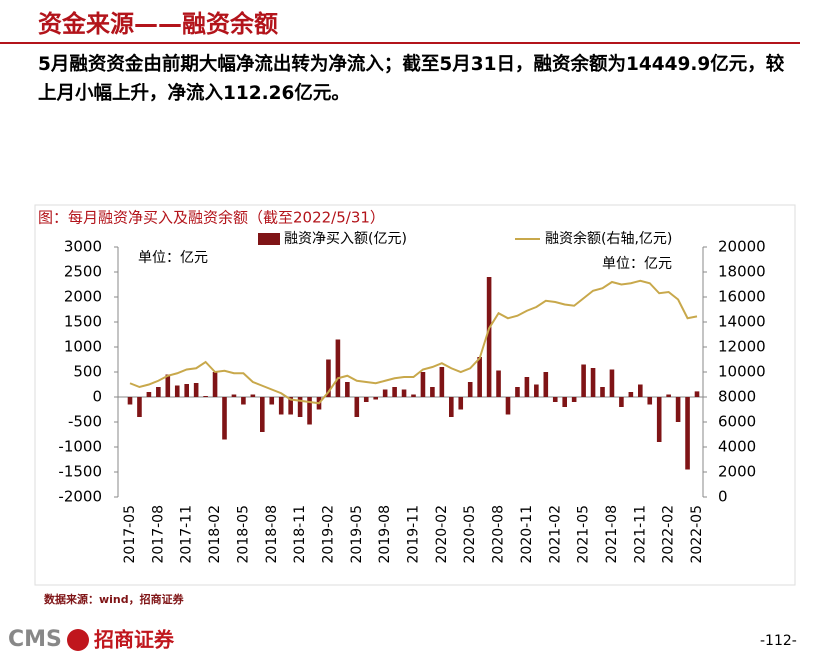  I want to click on page-number: -112-, so click(778, 641).